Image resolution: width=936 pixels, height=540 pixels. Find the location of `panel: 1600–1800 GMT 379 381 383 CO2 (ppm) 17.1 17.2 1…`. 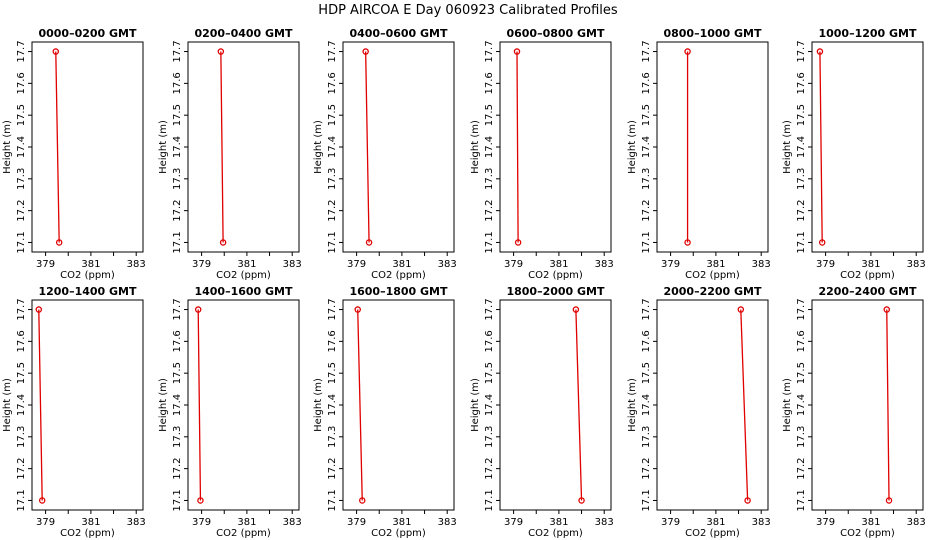

panel: 1600–1800 GMT 379 381 383 CO2 (ppm) 17.1 17.2 1… is located at coordinates (385, 412).